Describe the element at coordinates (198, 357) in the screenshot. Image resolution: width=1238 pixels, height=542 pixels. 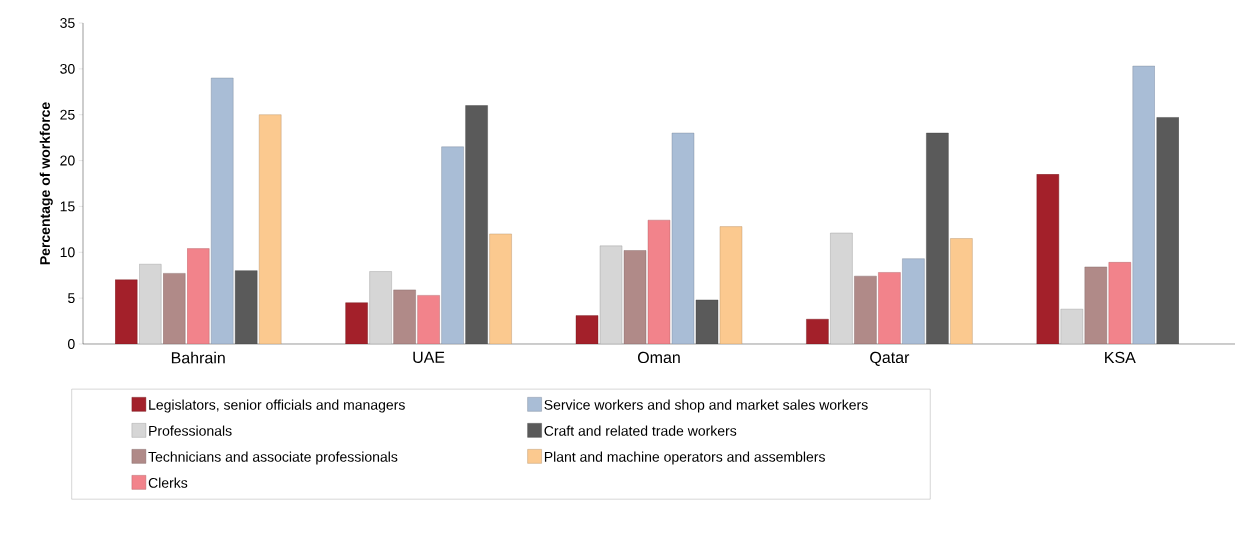
I see `x-tick-label: Bahrain` at that location.